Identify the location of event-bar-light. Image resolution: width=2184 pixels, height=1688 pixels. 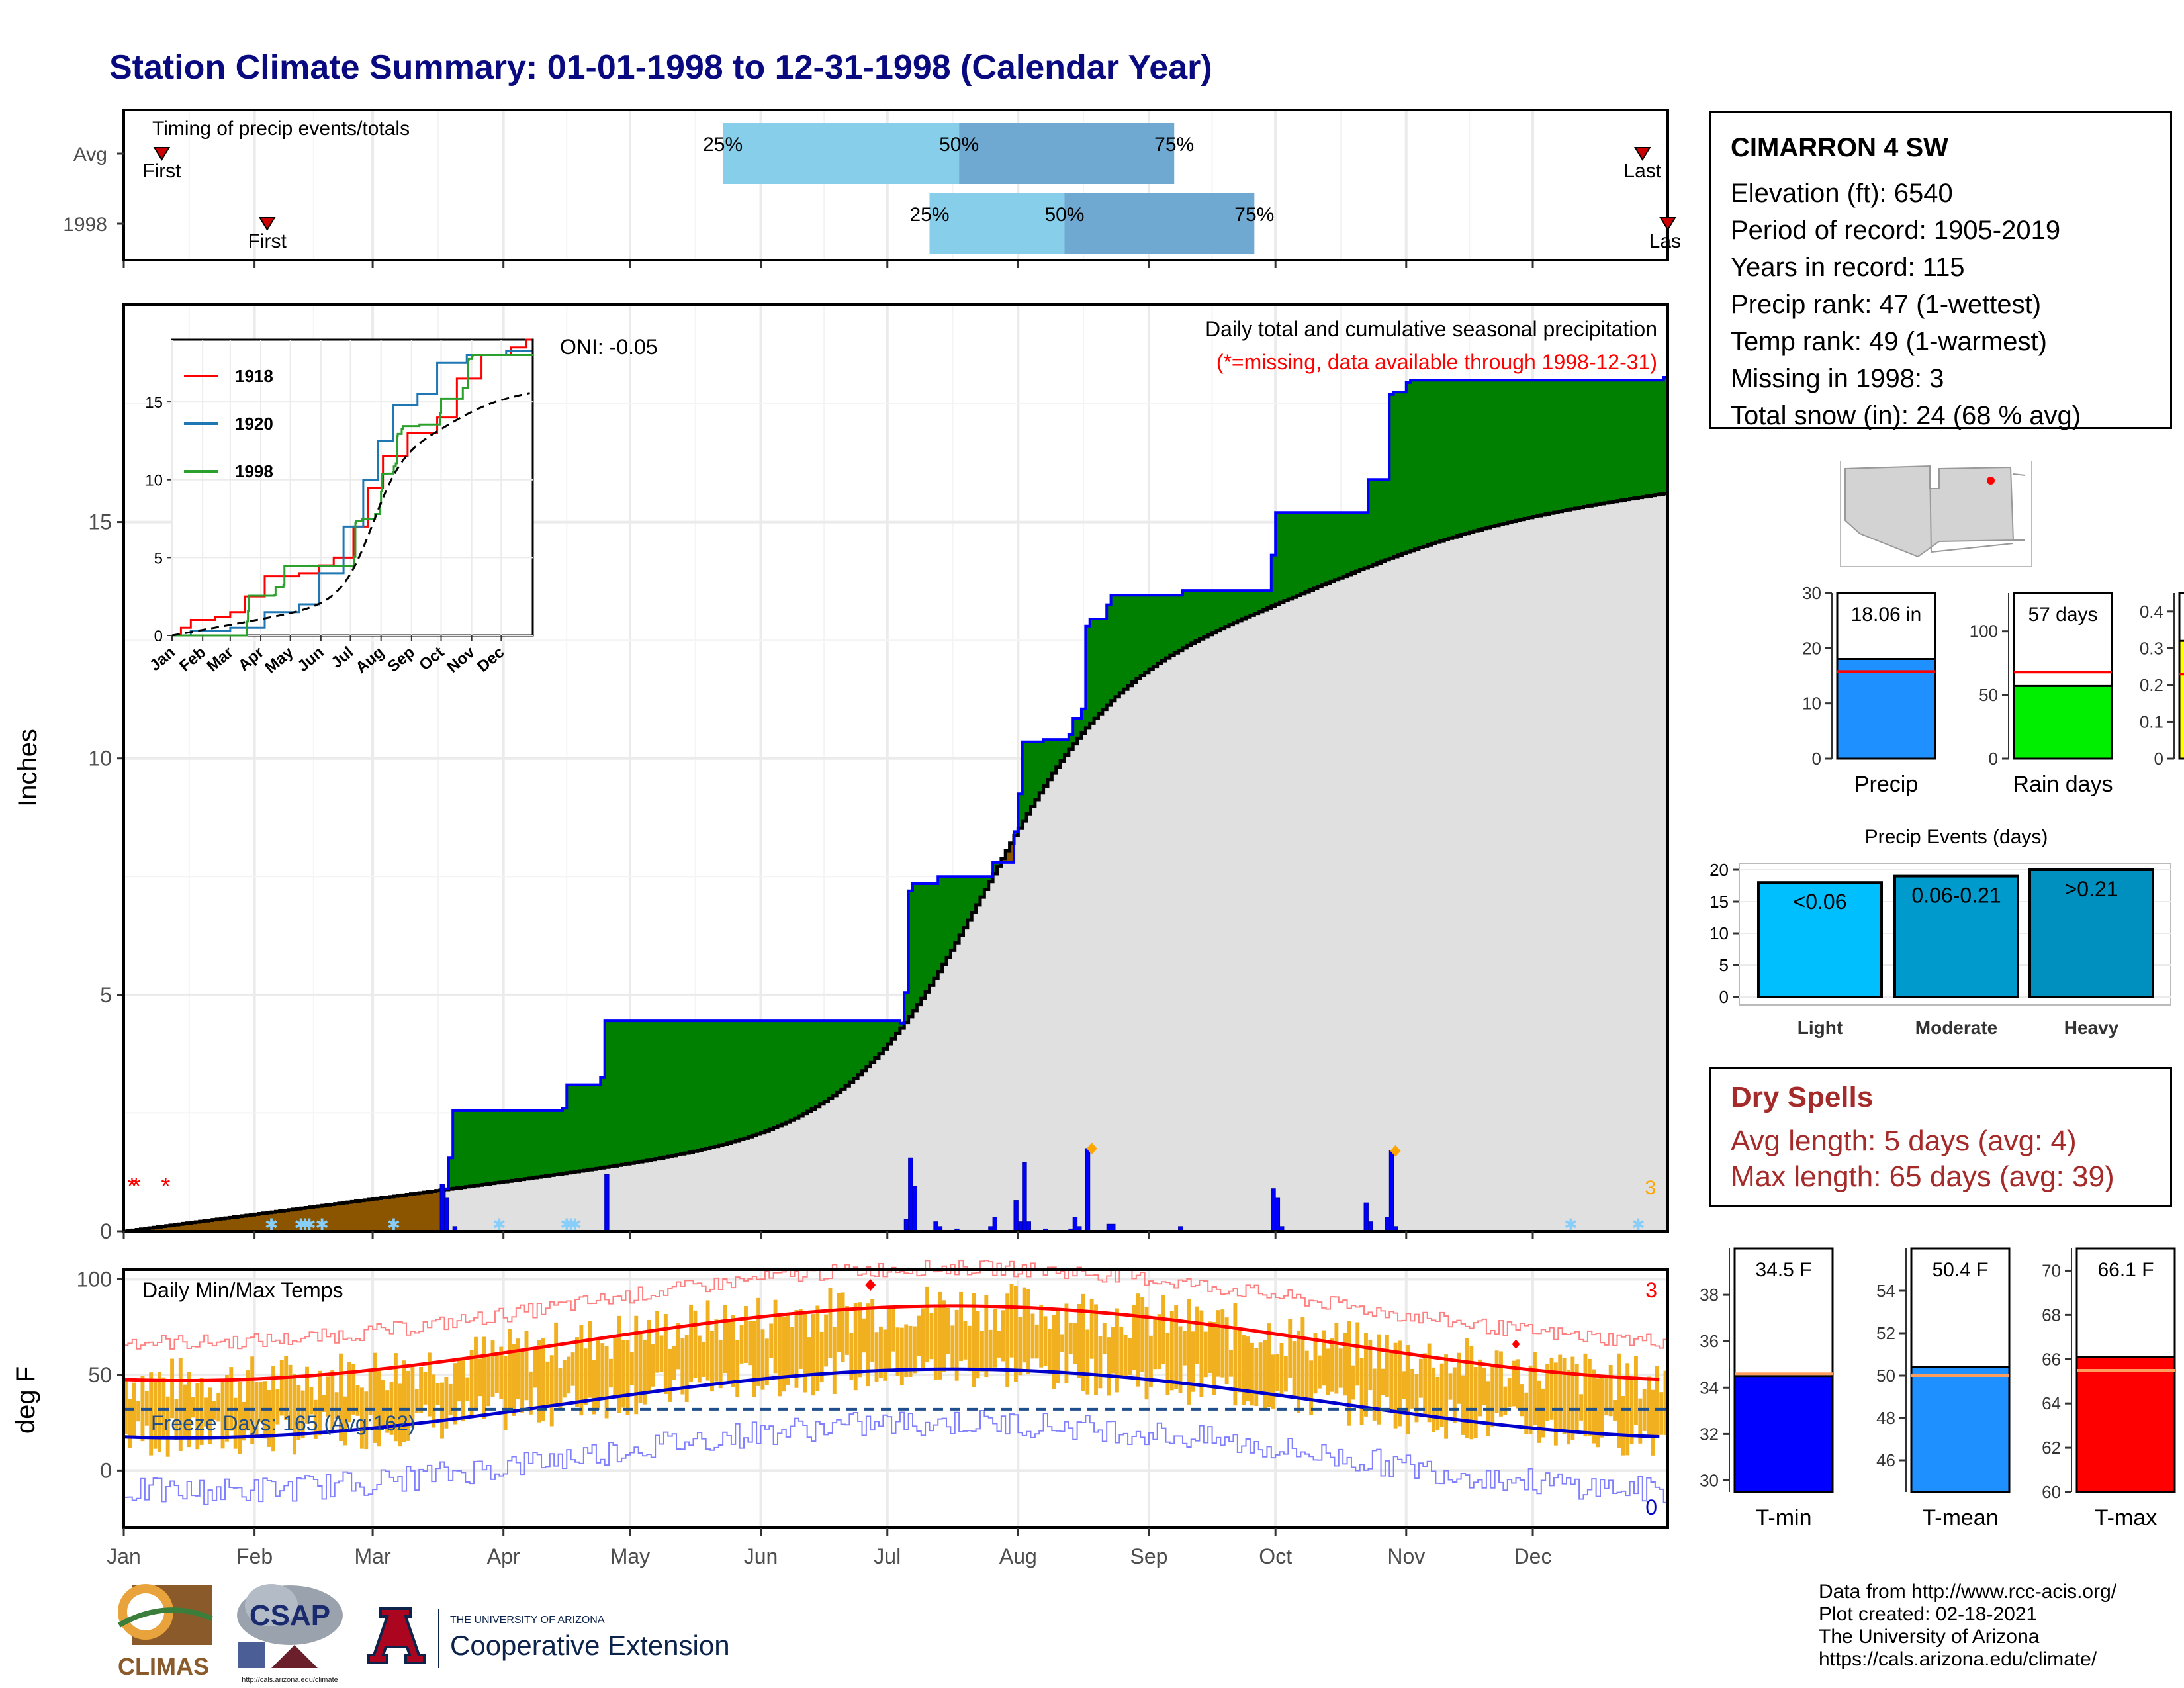
(1820, 939).